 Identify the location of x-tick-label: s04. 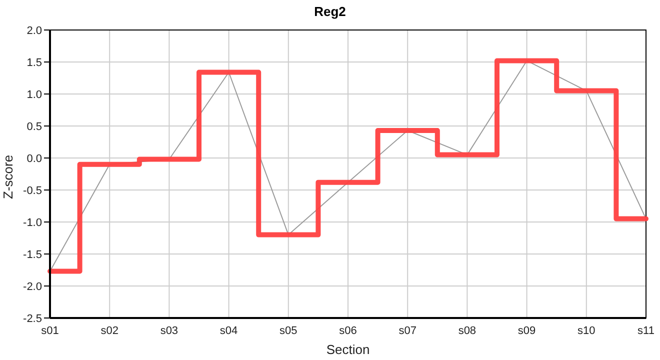
(229, 330).